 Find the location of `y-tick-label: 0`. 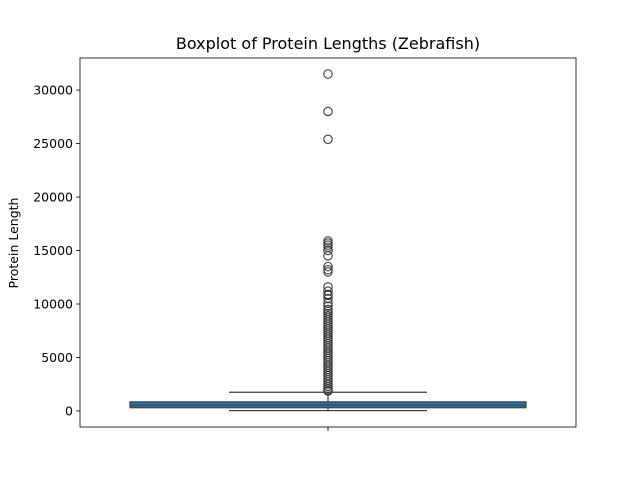

y-tick-label: 0 is located at coordinates (69, 410).